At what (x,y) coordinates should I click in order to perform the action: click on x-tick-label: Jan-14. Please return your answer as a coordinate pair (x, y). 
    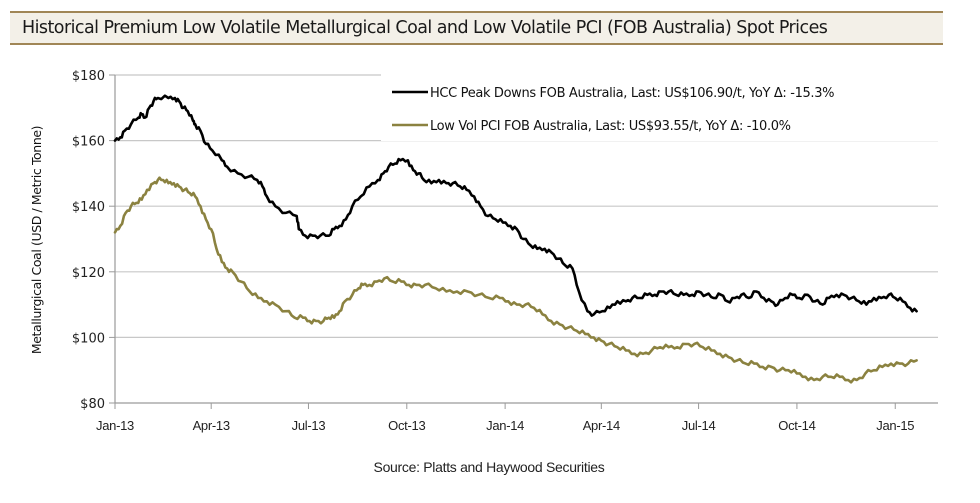
    Looking at the image, I should click on (505, 425).